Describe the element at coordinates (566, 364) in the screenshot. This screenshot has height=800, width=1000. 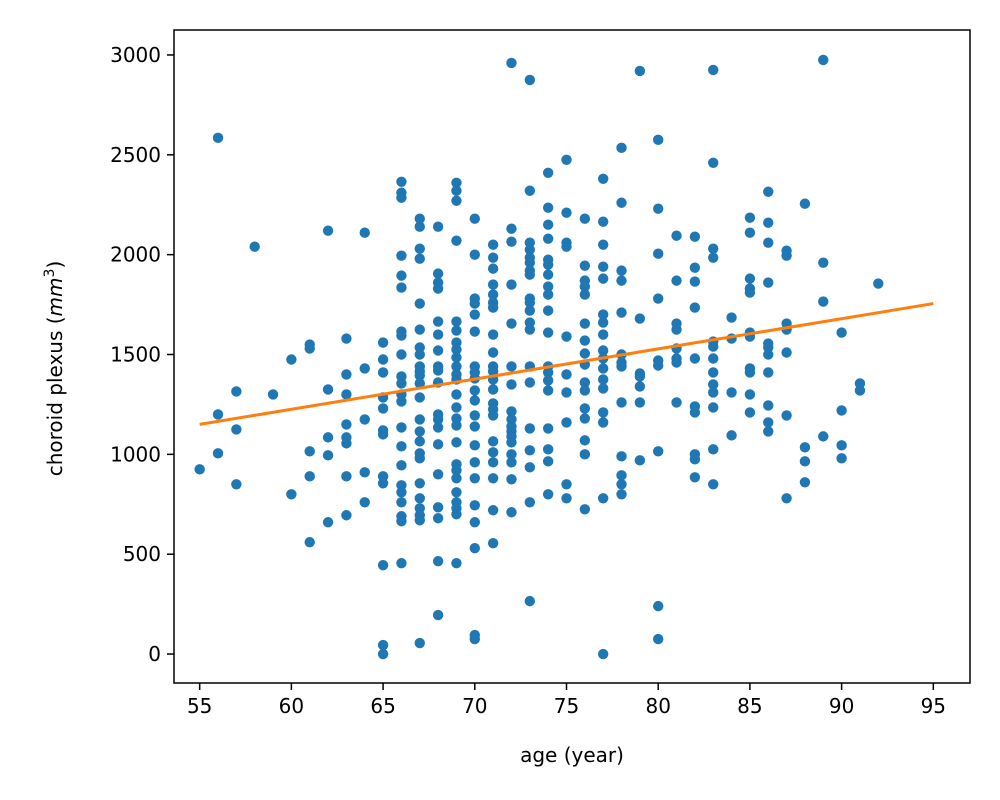
I see `fit-layer` at that location.